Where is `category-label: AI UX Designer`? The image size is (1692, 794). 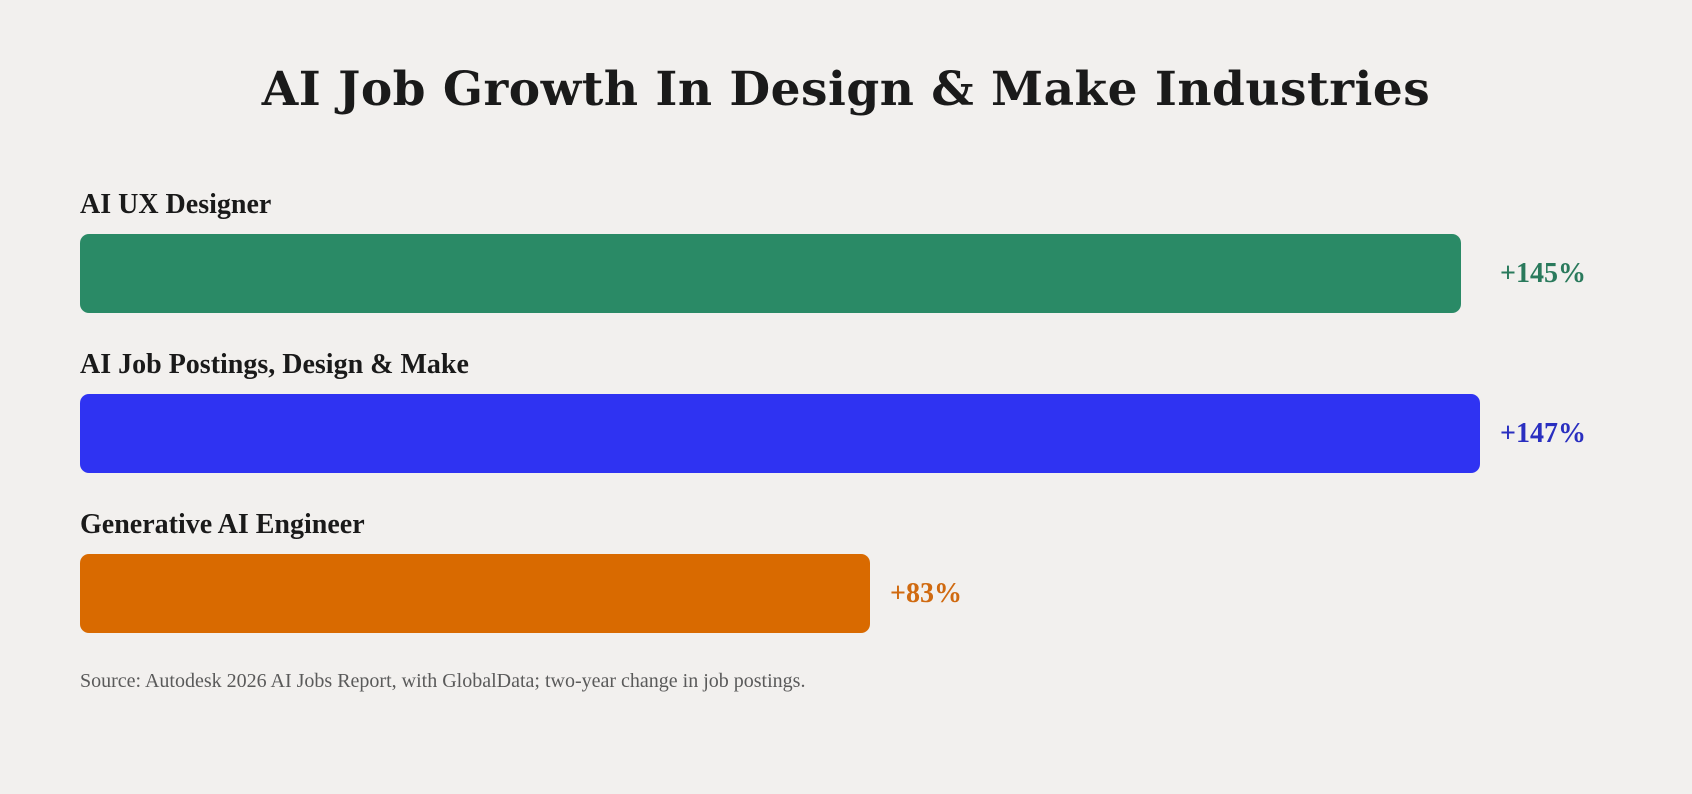
category-label: AI UX Designer is located at coordinates (176, 204).